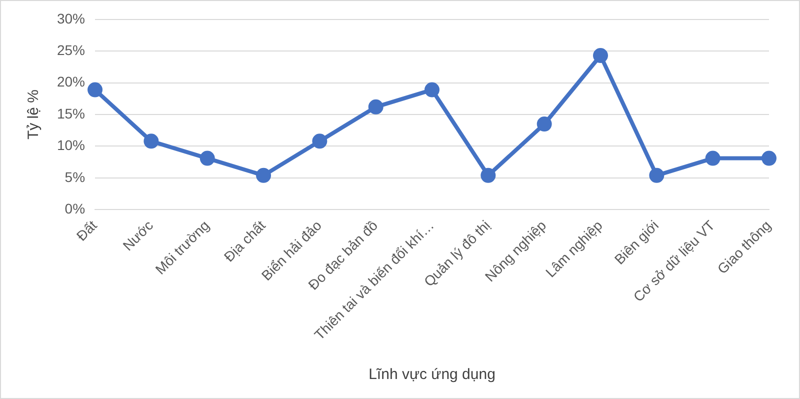 The image size is (800, 399). I want to click on y-tick-label: 25%, so click(71, 50).